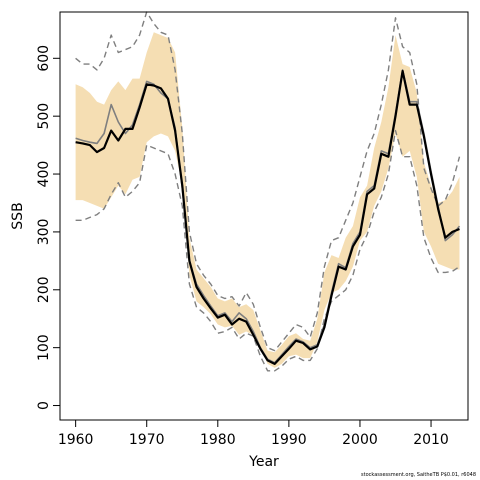 This screenshot has width=480, height=480. What do you see at coordinates (18, 215) in the screenshot?
I see `y-axis-title: SSB` at bounding box center [18, 215].